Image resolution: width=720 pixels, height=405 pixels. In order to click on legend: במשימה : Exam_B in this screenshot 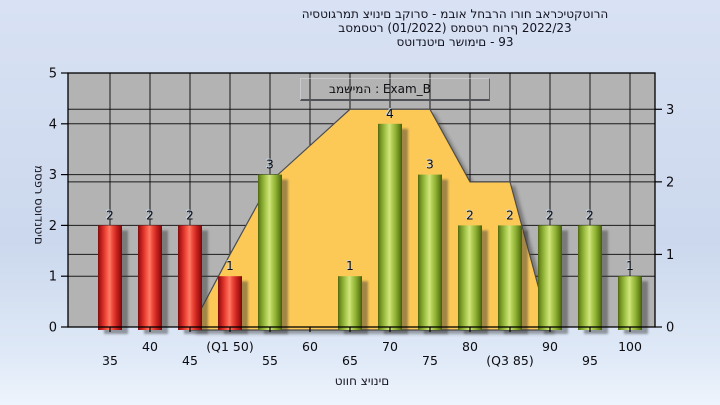, I will do `click(395, 89)`.